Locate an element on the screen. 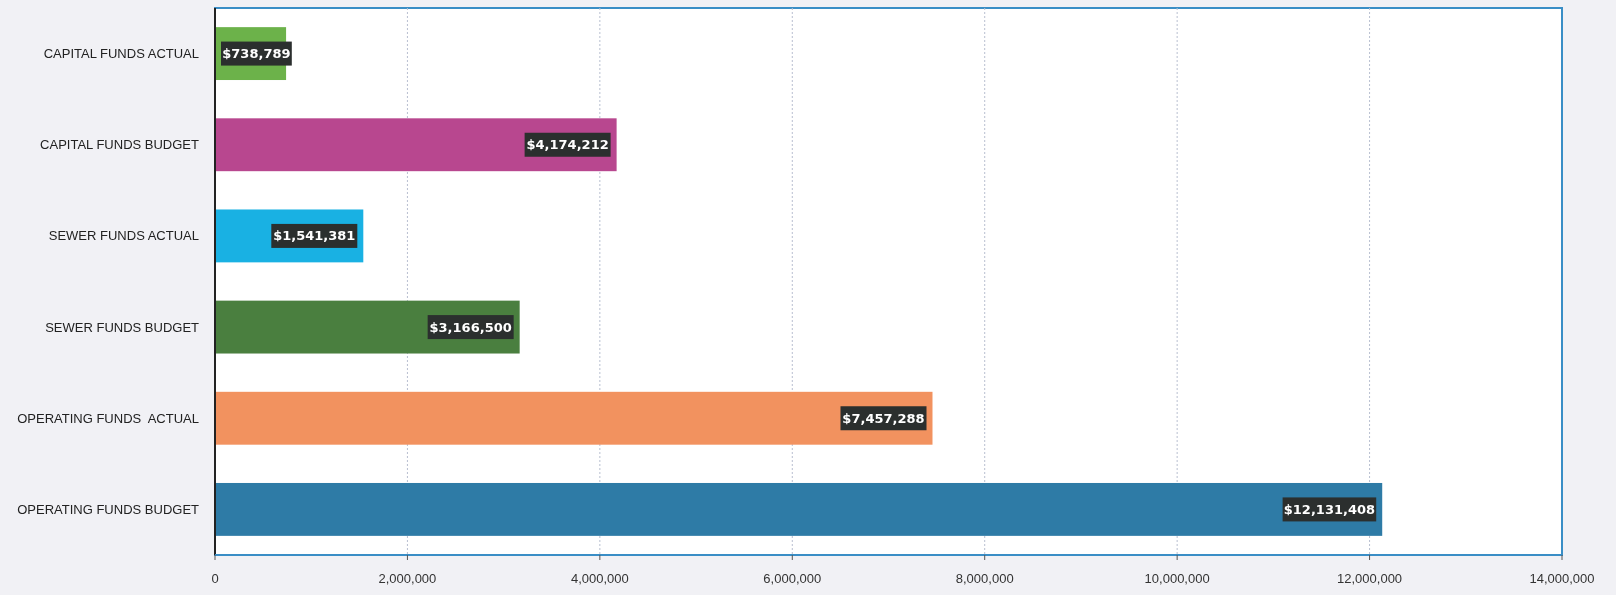 The height and width of the screenshot is (595, 1616). x-tick-label: 0 is located at coordinates (215, 578).